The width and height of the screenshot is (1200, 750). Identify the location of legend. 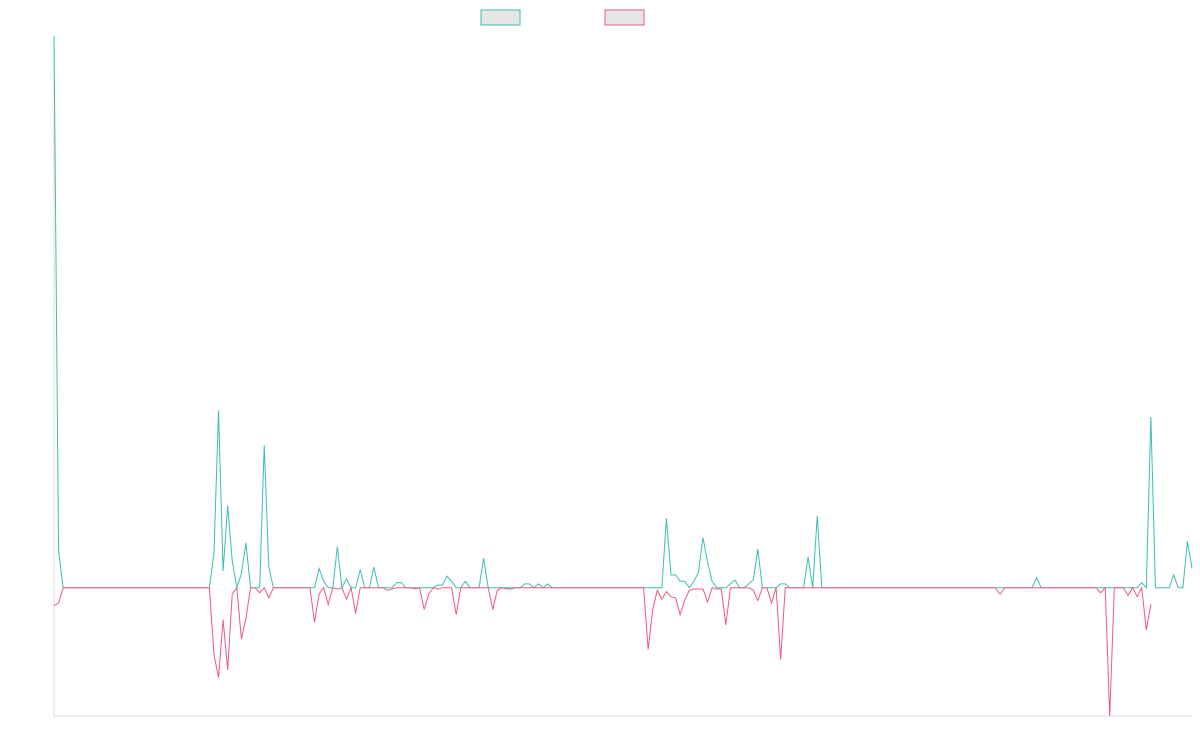
(562, 17).